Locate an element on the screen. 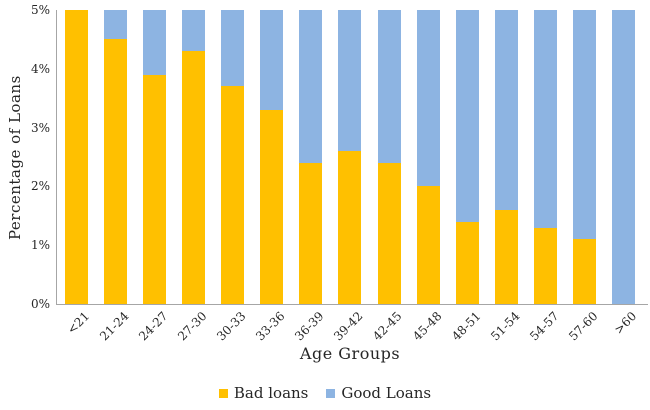  good-loans-swatch-icon is located at coordinates (331, 393).